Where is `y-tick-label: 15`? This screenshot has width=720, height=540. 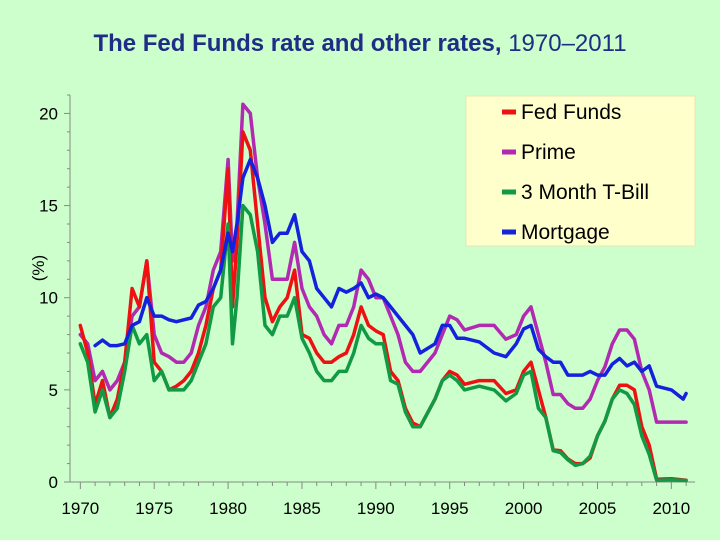
y-tick-label: 15 is located at coordinates (48, 206).